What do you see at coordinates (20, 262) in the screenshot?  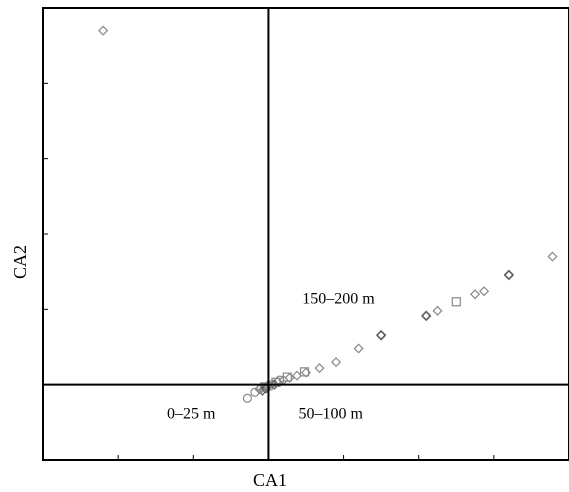 I see `y-axis-label: CA2` at bounding box center [20, 262].